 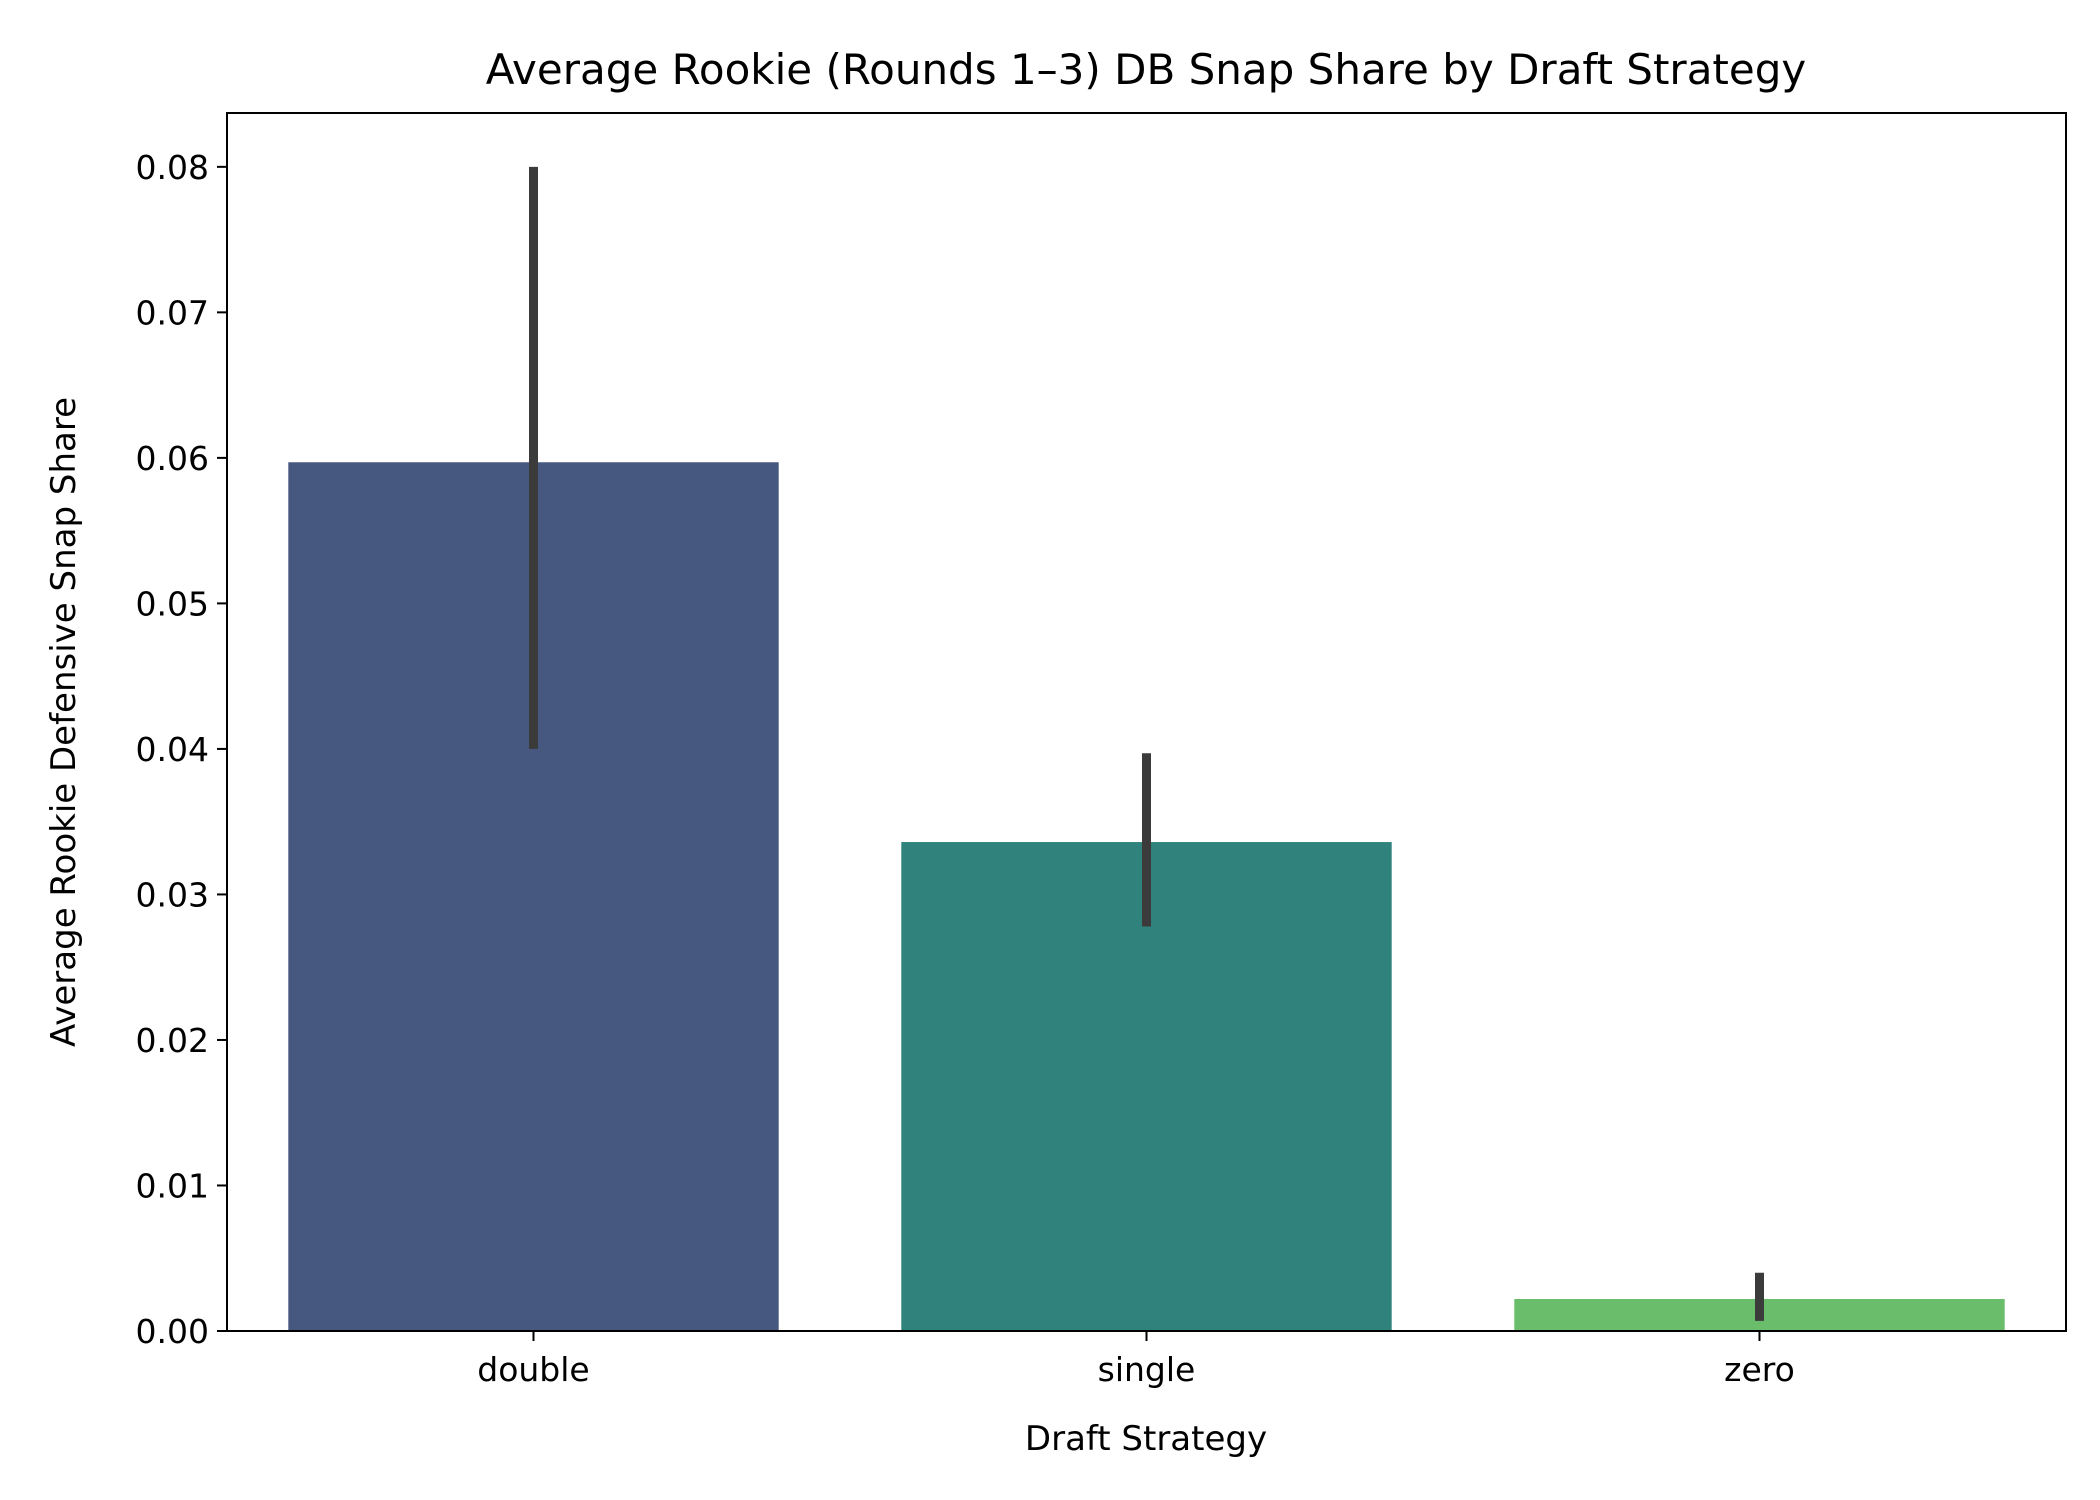 I want to click on x-axis: double single zero, so click(x=1136, y=1360).